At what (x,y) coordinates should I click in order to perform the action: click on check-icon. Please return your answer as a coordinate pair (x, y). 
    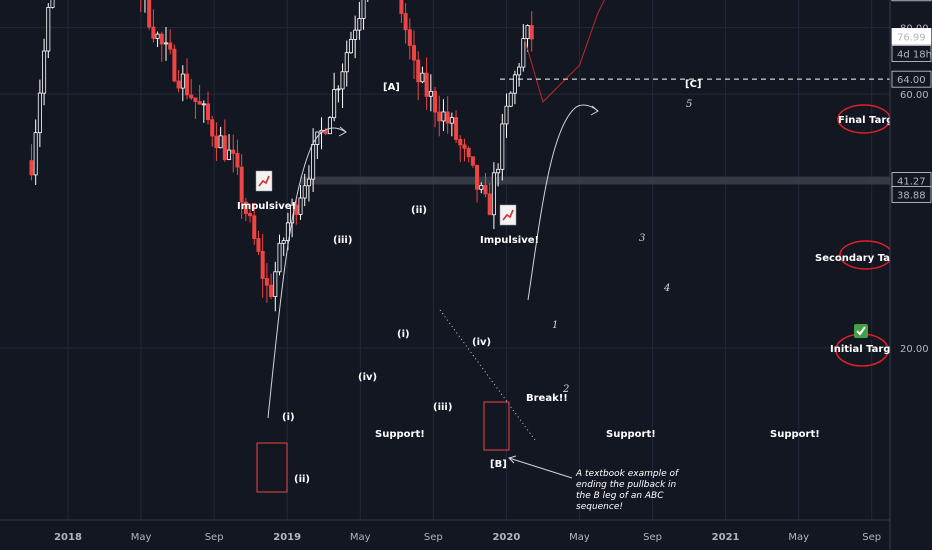
    Looking at the image, I should click on (861, 331).